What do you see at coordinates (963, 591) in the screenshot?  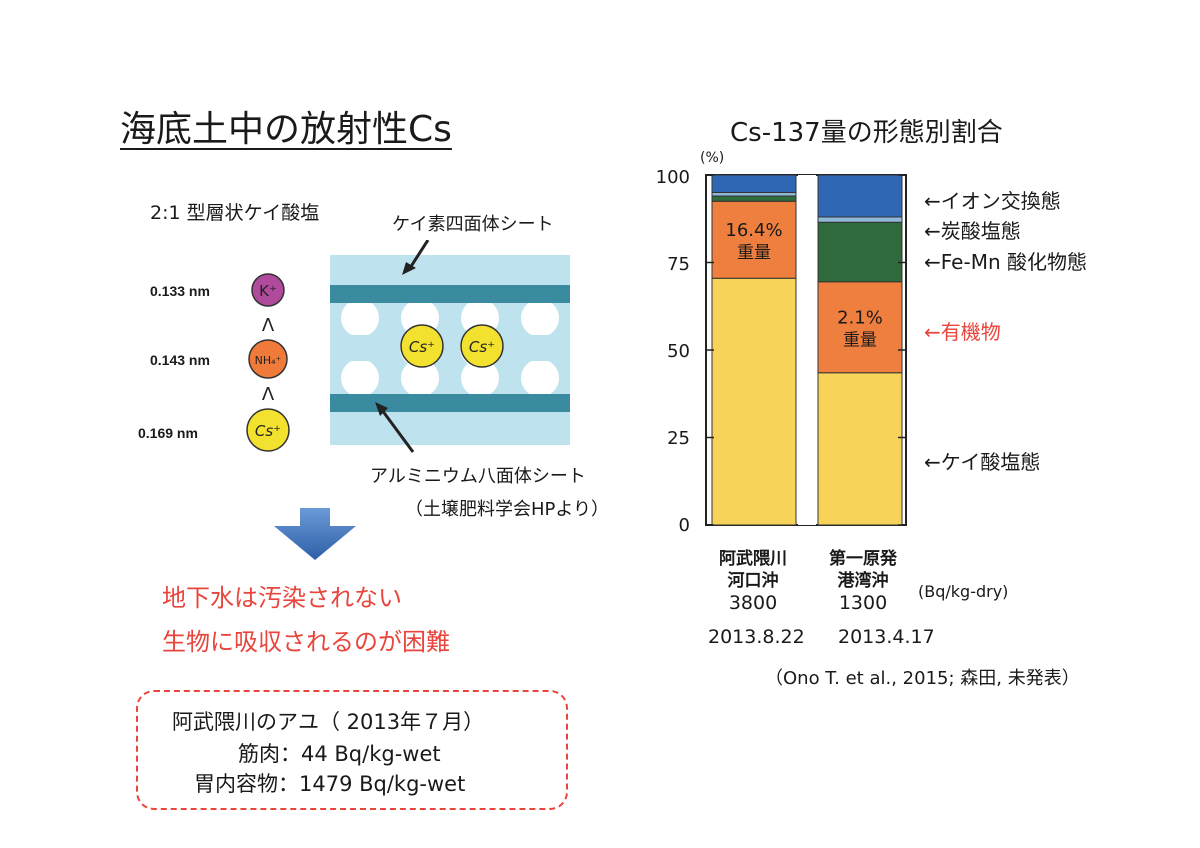 I see `unit-label: (Bq/kg-dry)` at bounding box center [963, 591].